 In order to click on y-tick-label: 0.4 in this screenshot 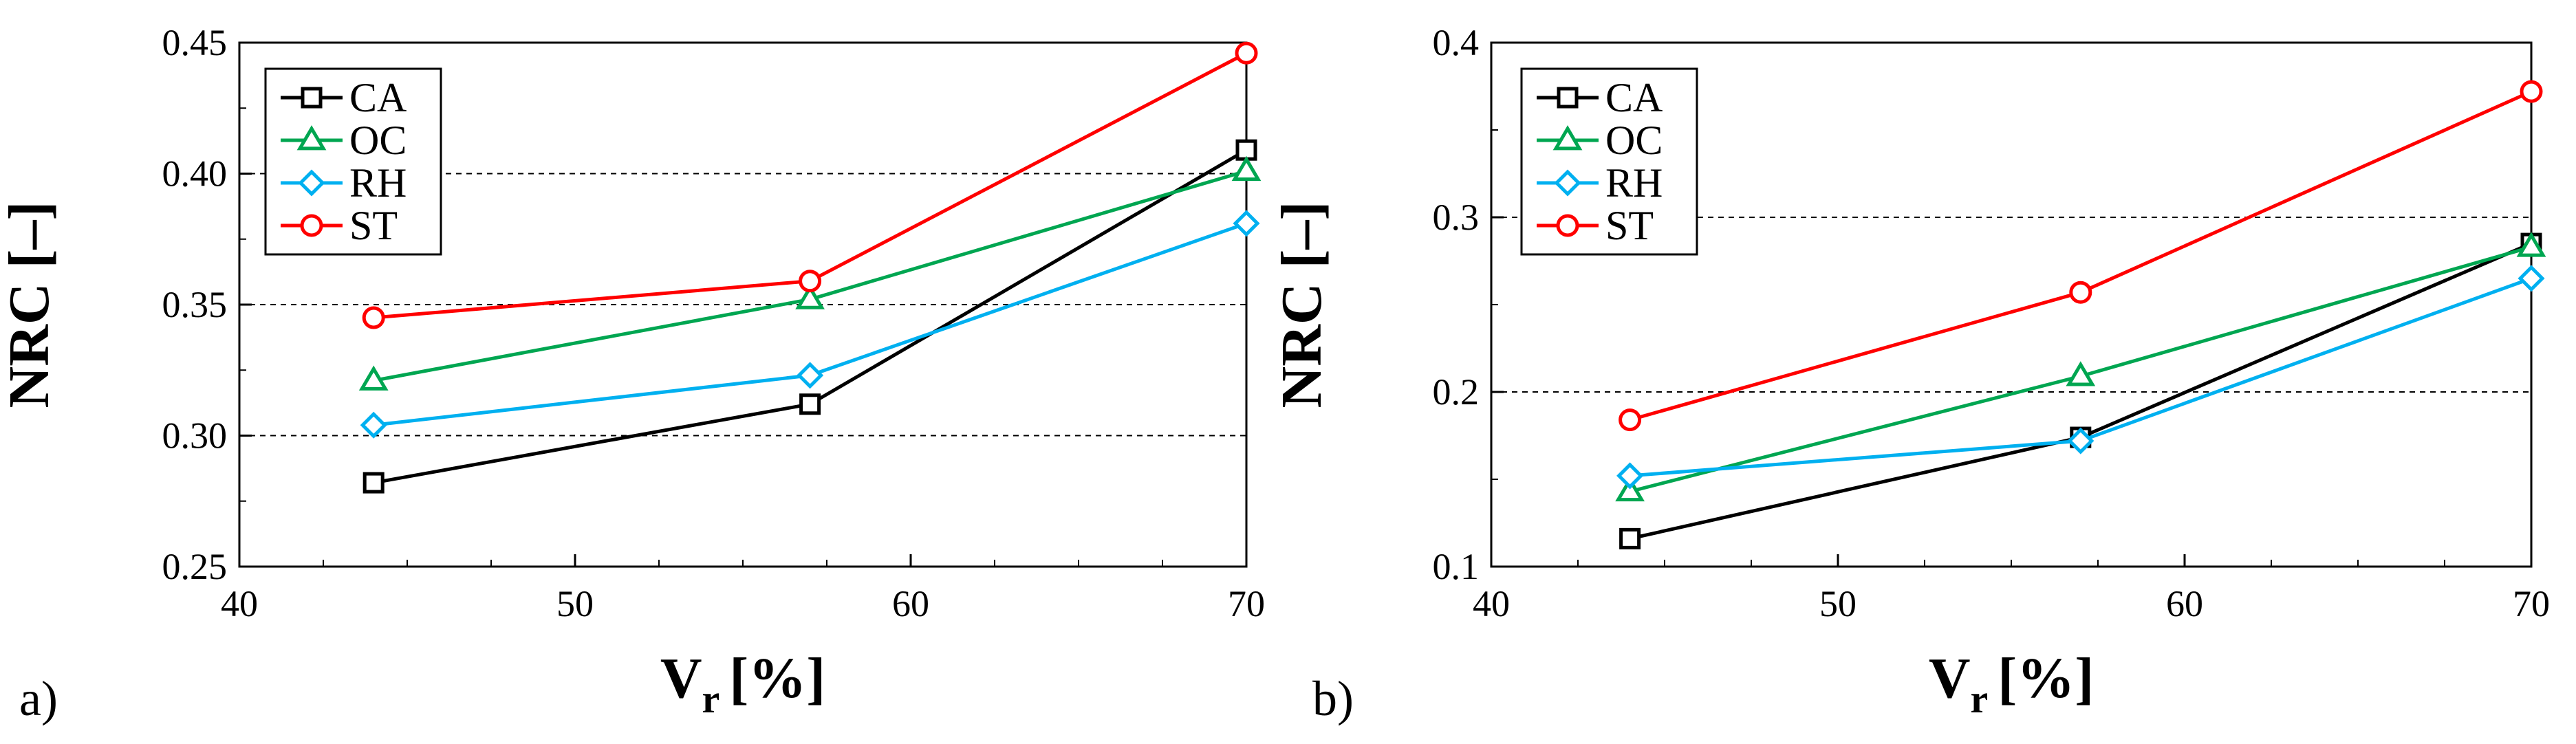, I will do `click(1456, 43)`.